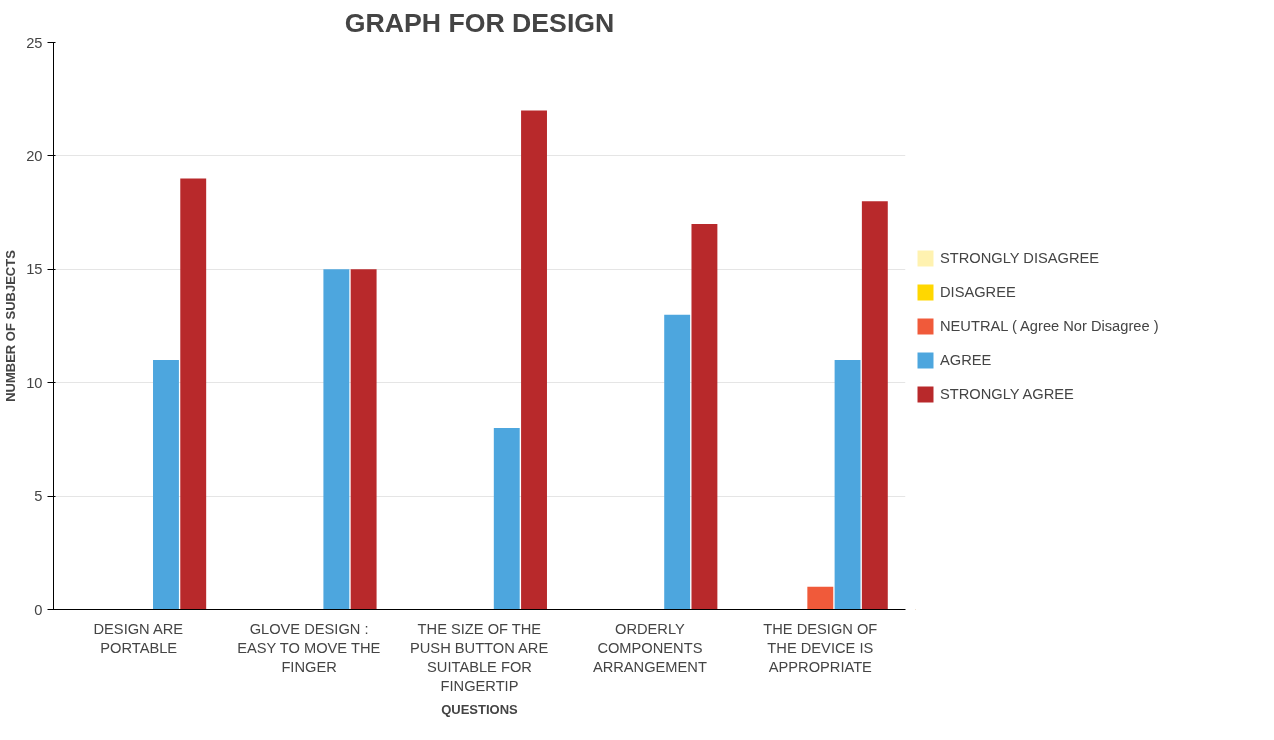 Image resolution: width=1274 pixels, height=740 pixels. What do you see at coordinates (966, 359) in the screenshot?
I see `legend-label: AGREE` at bounding box center [966, 359].